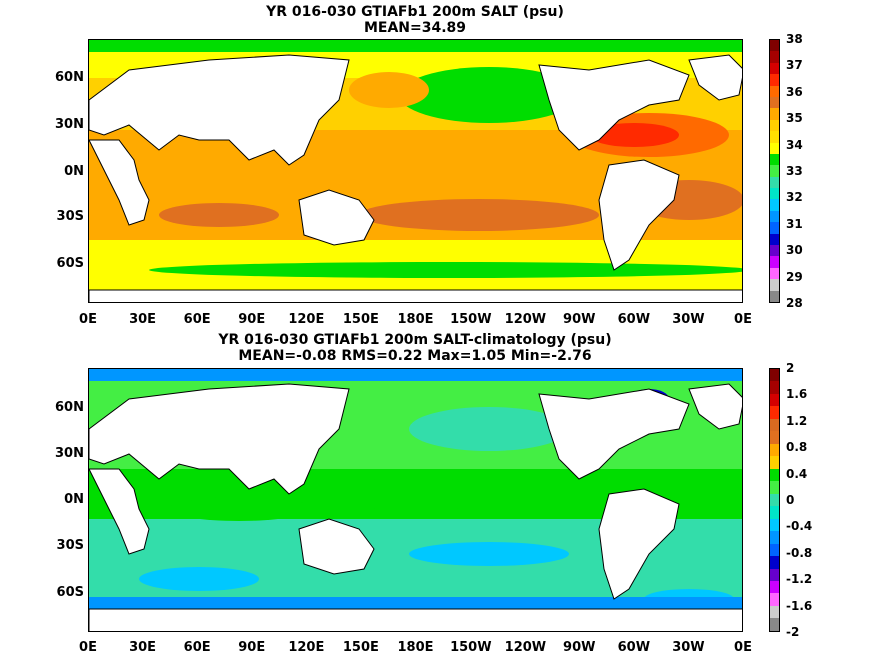  What do you see at coordinates (794, 144) in the screenshot?
I see `panel1-colorbar-label-4: 34` at bounding box center [794, 144].